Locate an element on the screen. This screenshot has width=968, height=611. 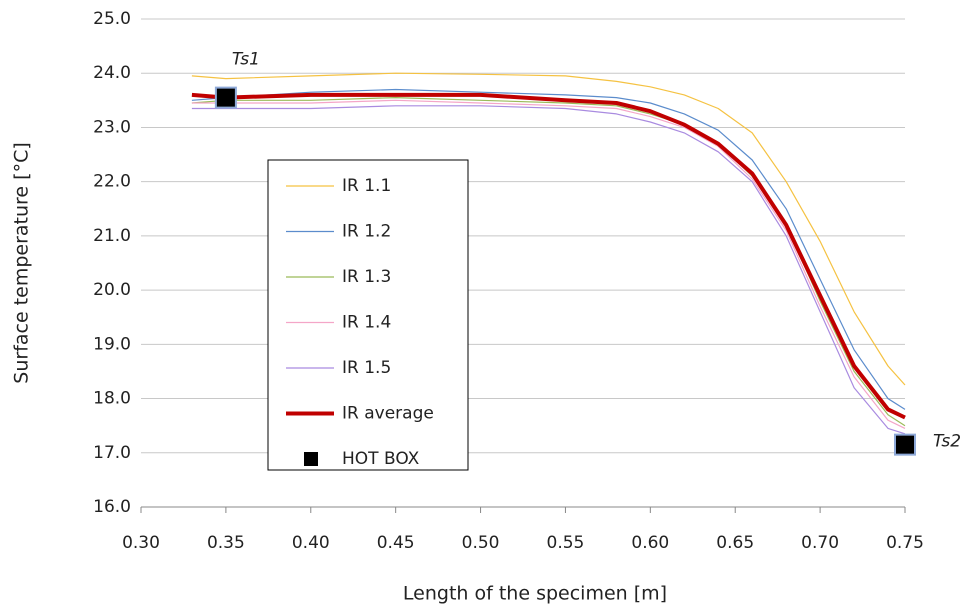
legend-label: IR 1.4 is located at coordinates (366, 323).